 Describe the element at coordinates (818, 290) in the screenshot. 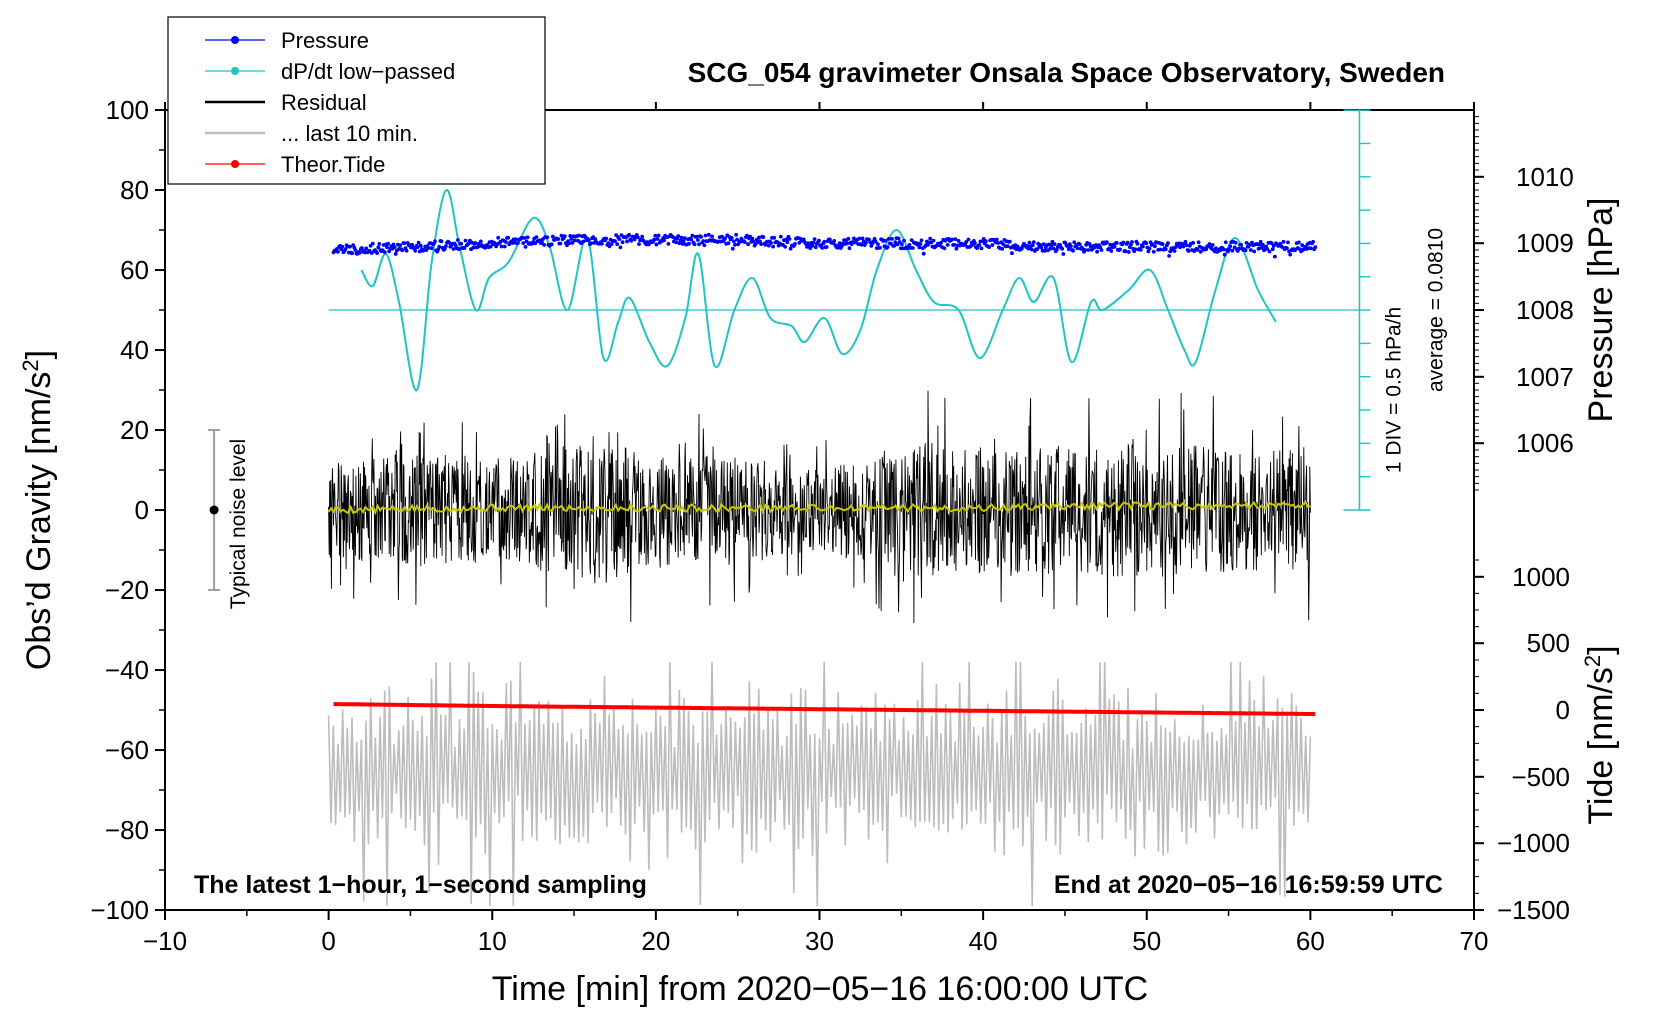

I see `dpdt-line` at that location.